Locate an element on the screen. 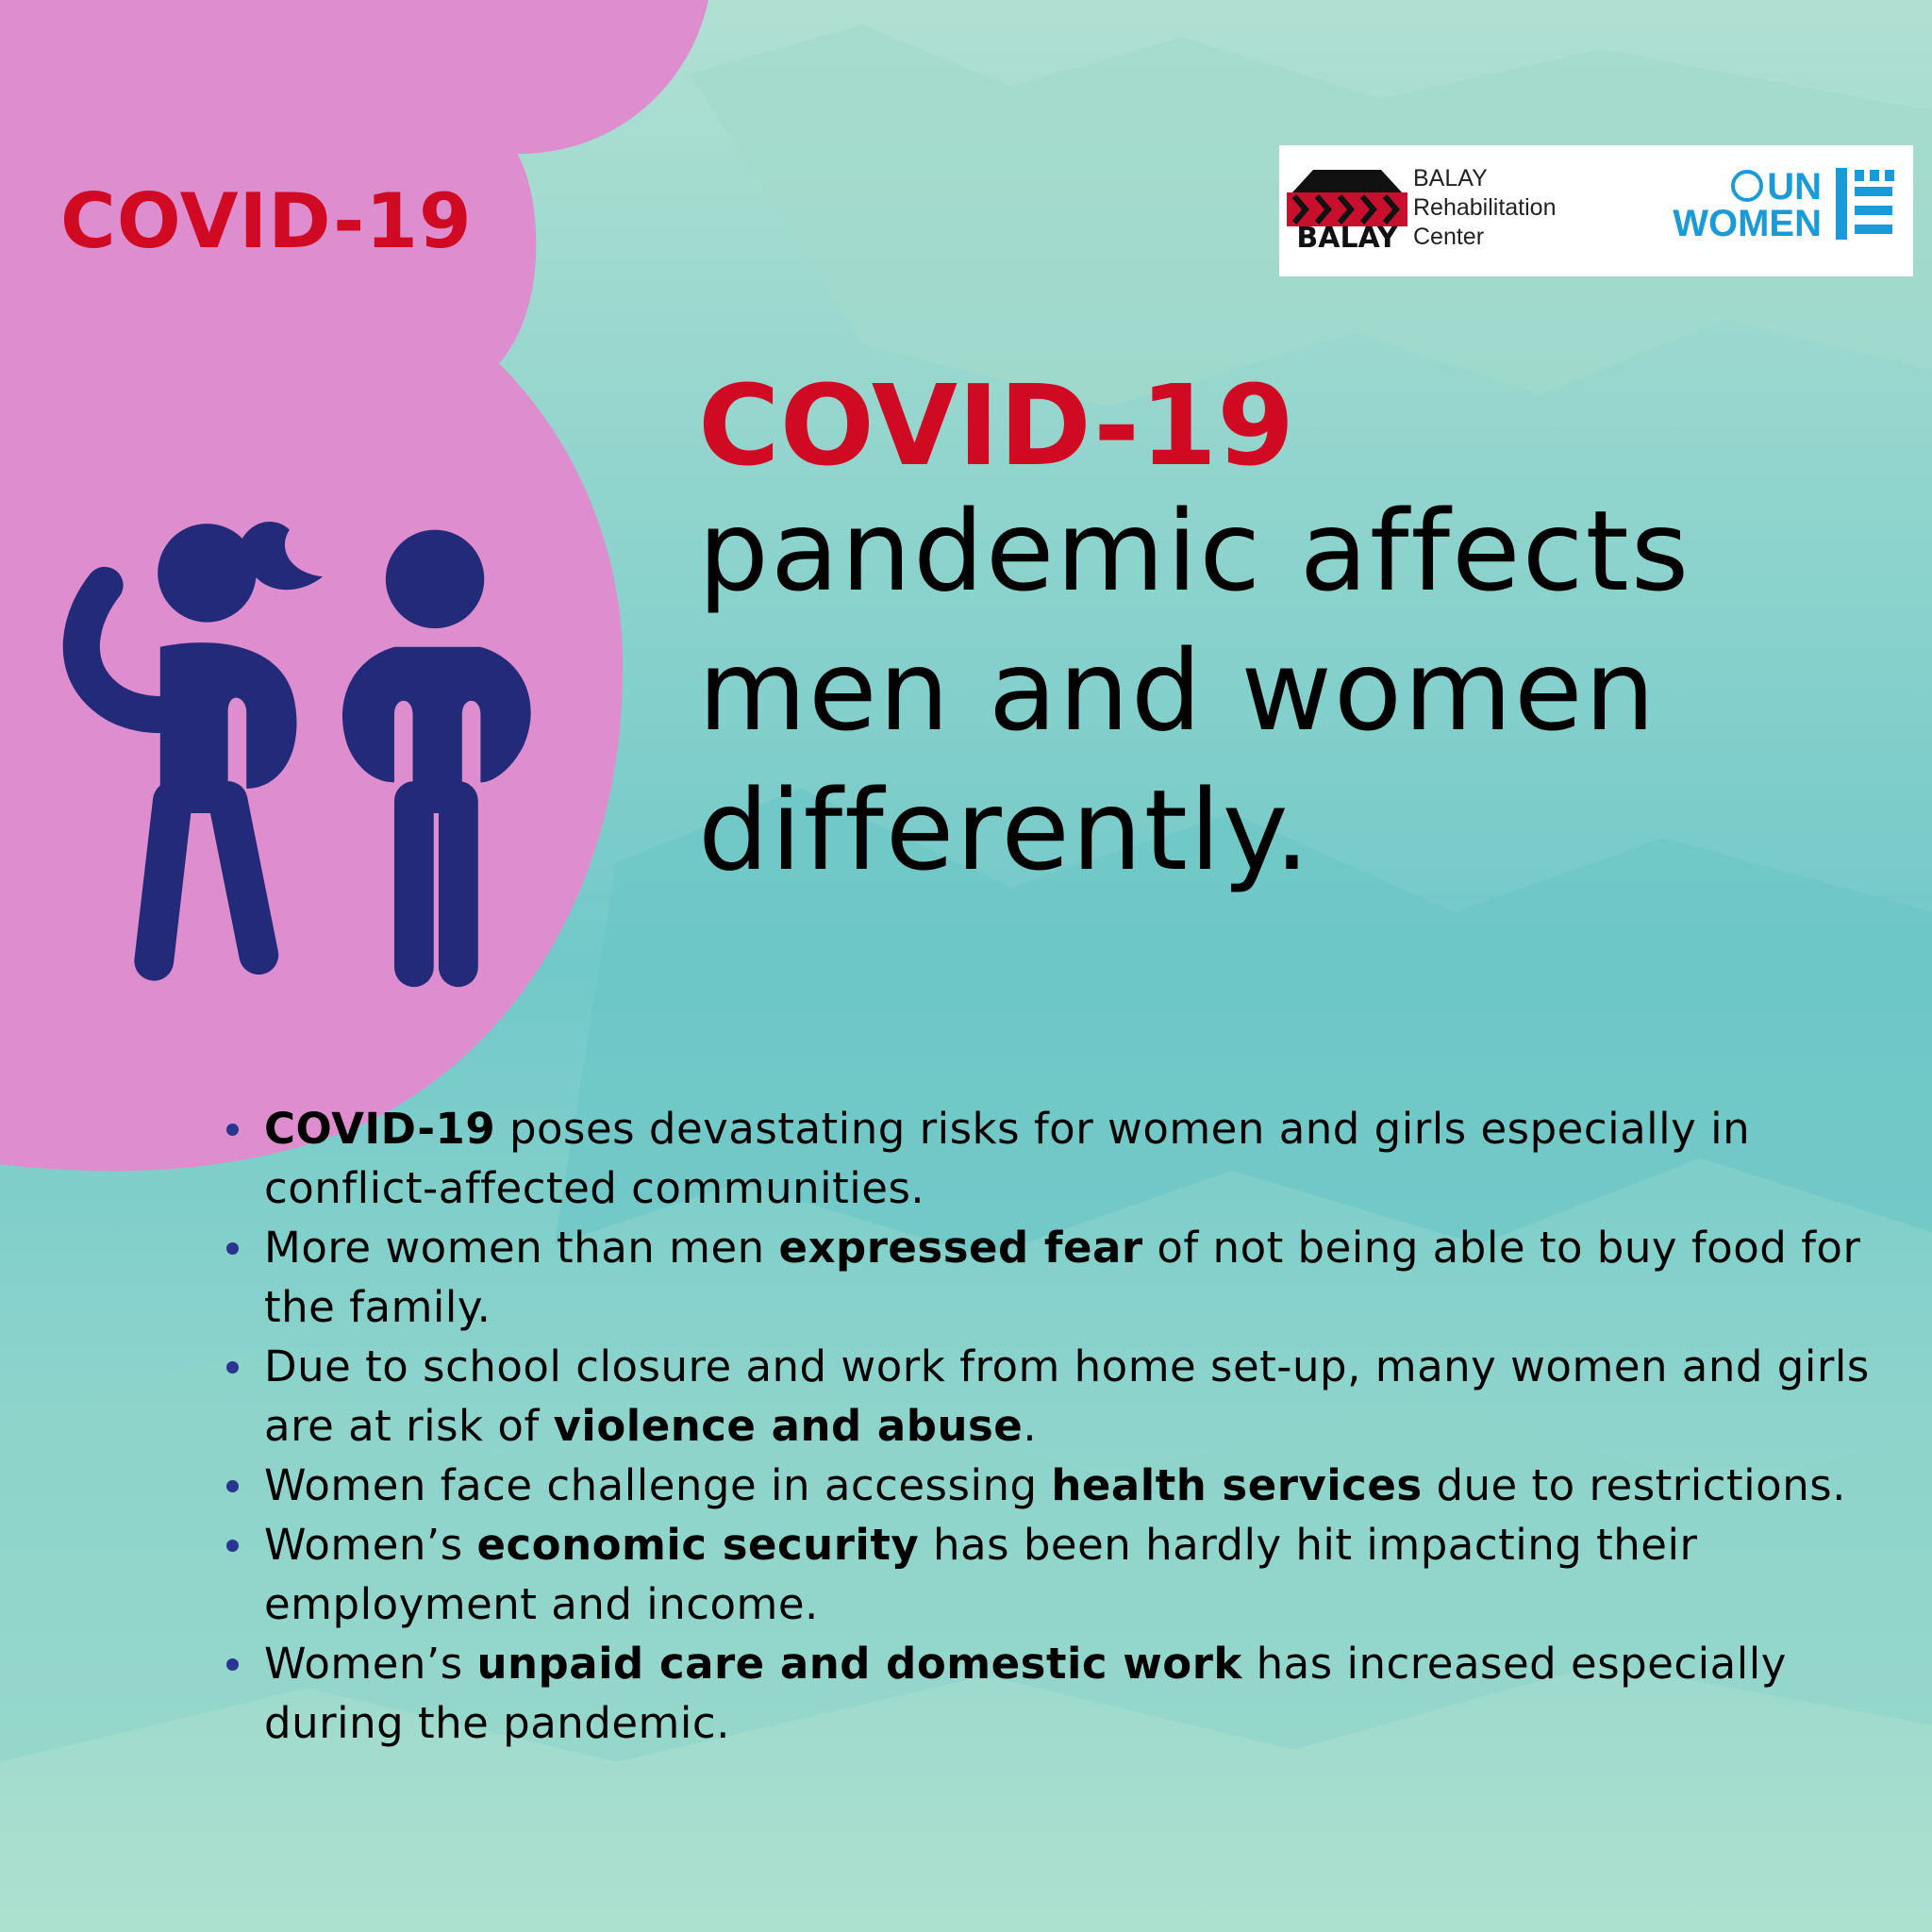  bullet-text: Women face challenge in accessing is located at coordinates (658, 1485).